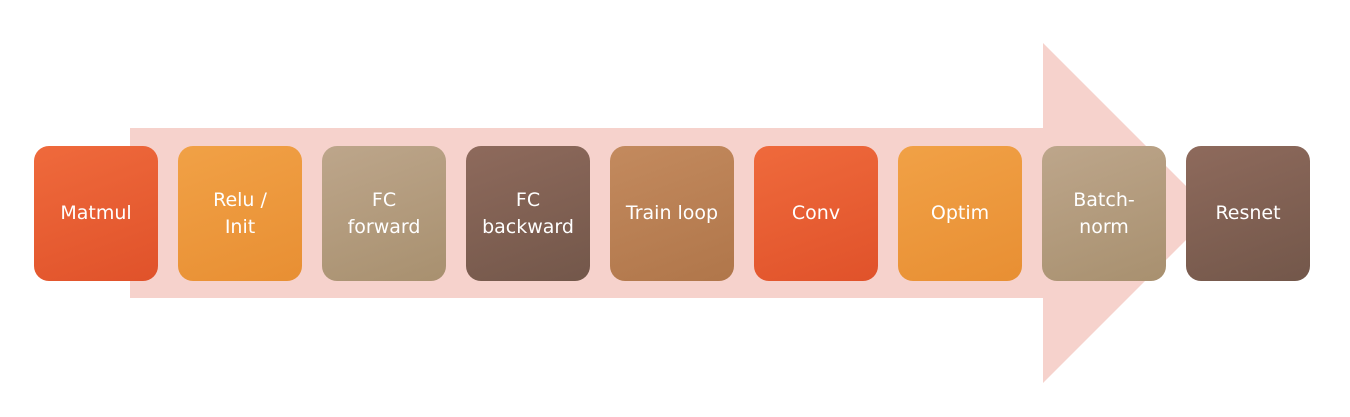  Describe the element at coordinates (960, 213) in the screenshot. I see `step-optim: Optim` at that location.